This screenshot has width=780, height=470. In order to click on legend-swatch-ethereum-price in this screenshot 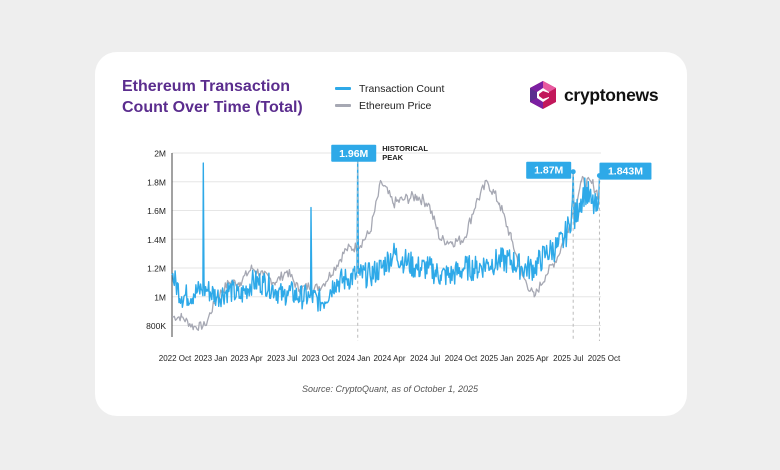, I will do `click(343, 105)`.